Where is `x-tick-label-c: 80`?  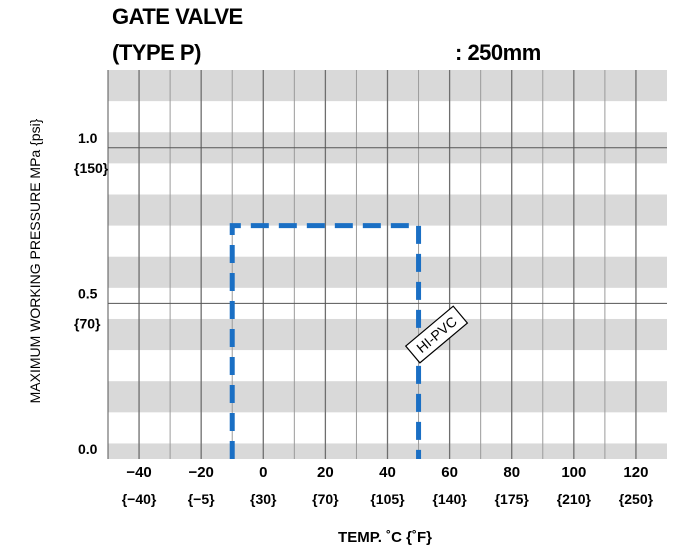
x-tick-label-c: 80 is located at coordinates (511, 472).